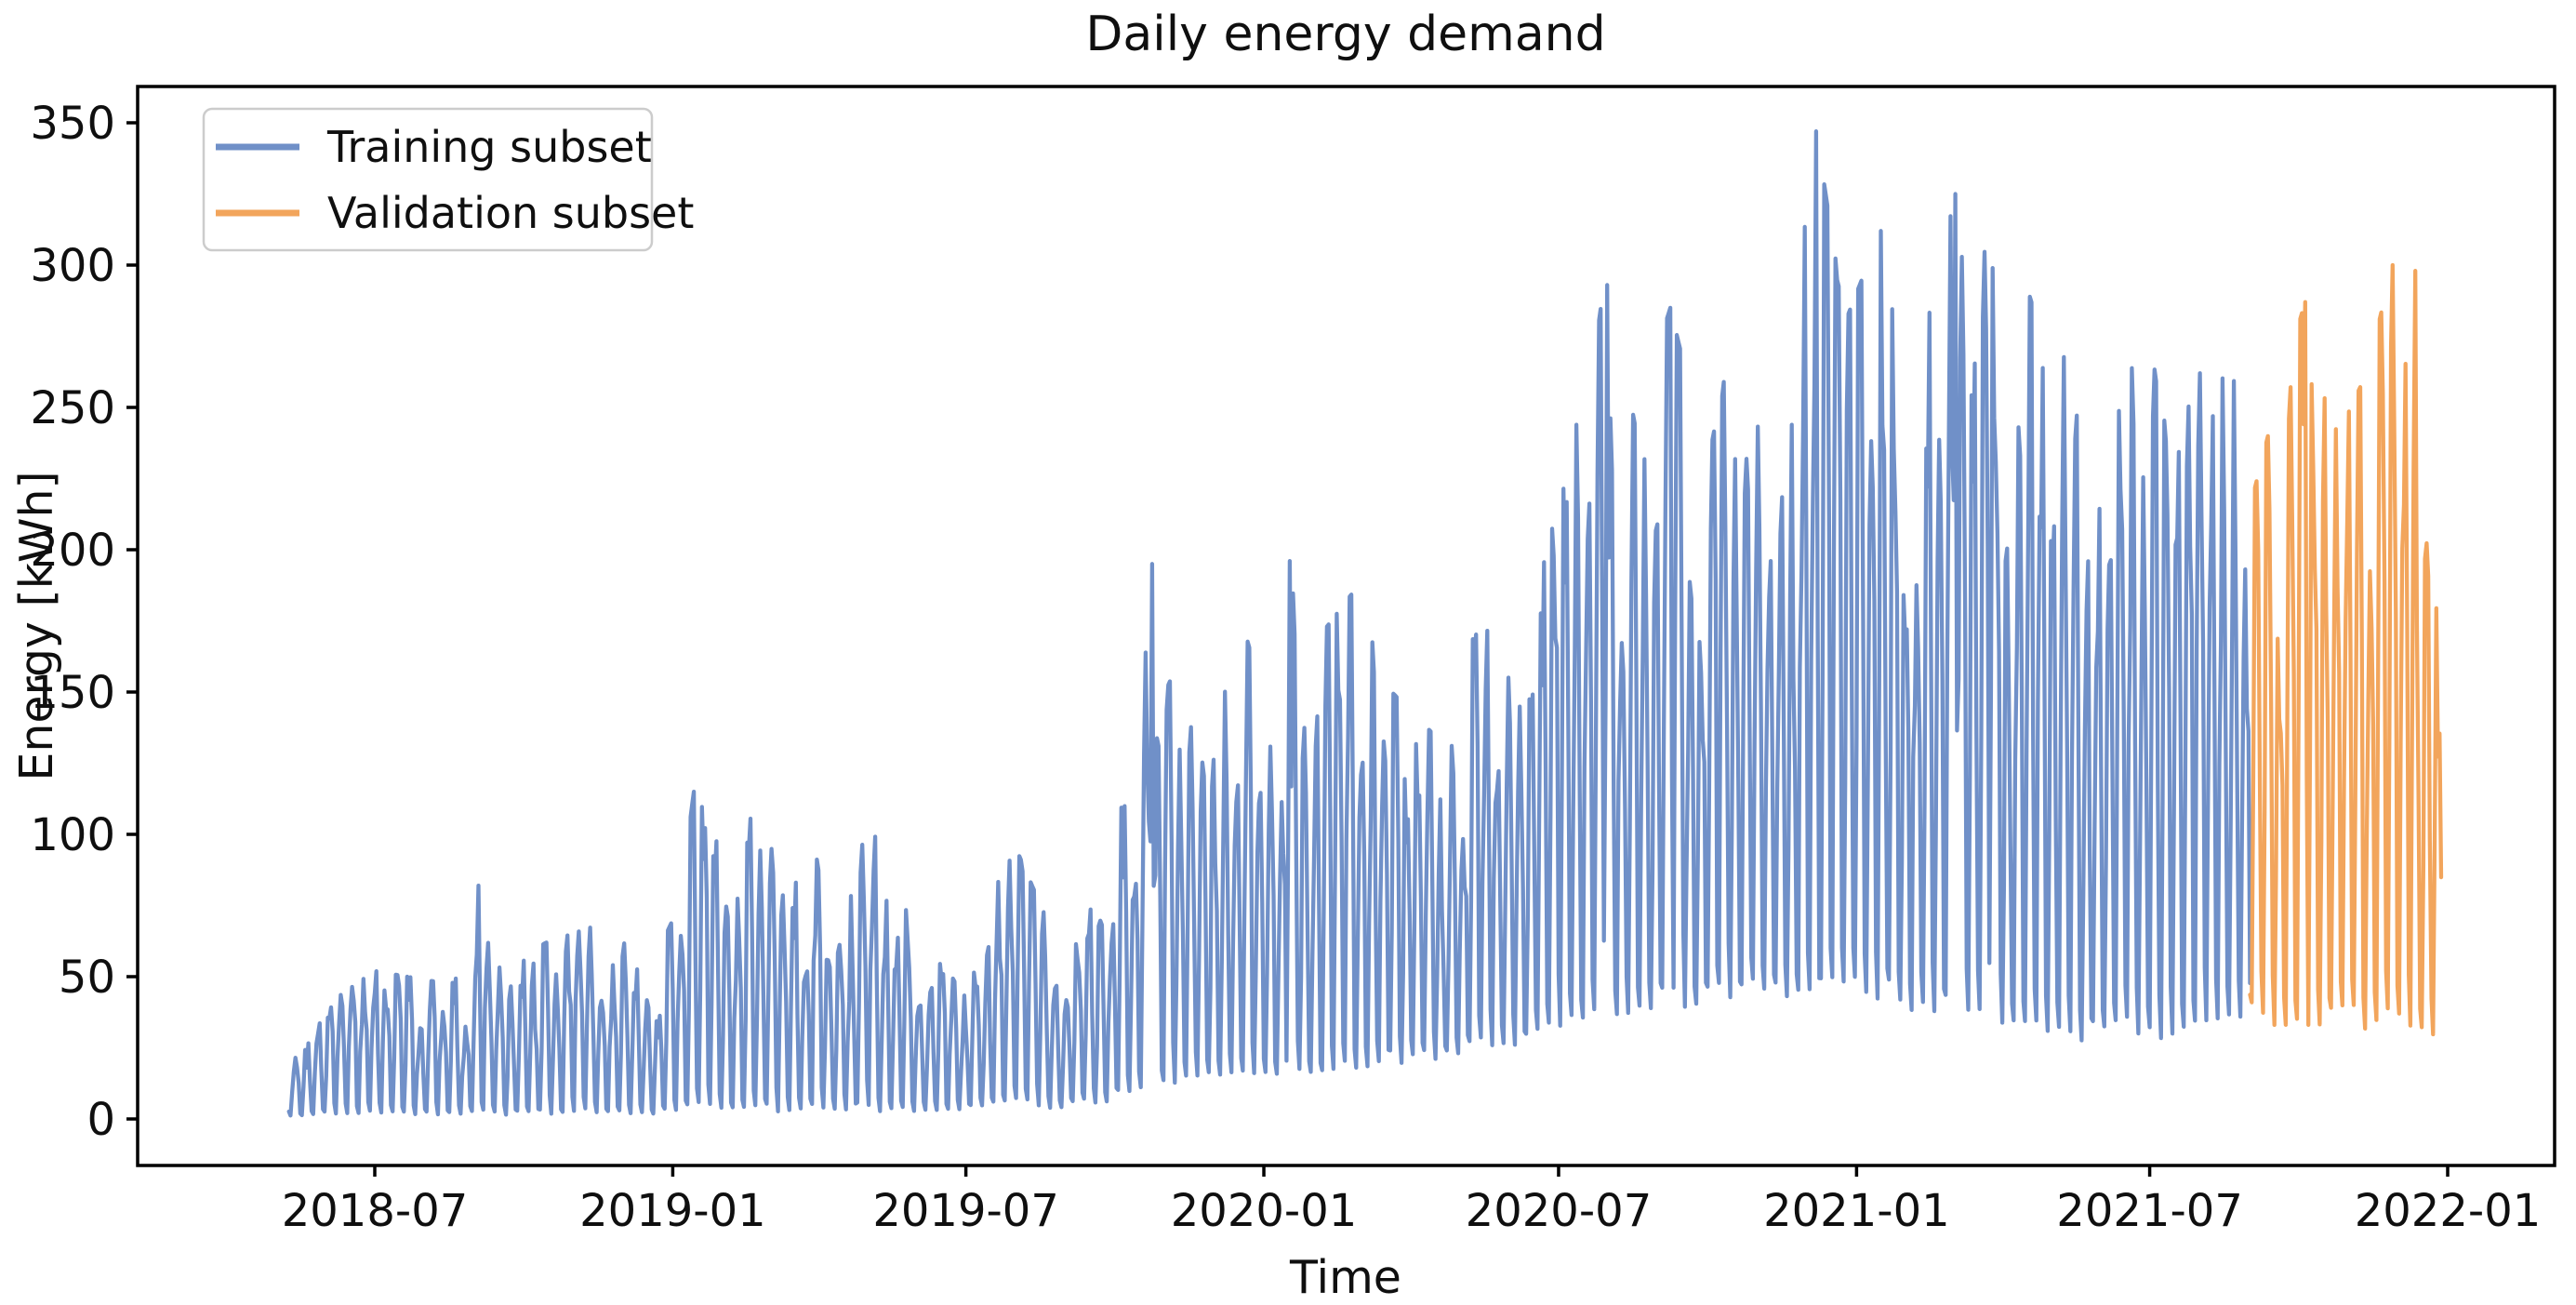  Describe the element at coordinates (1264, 1211) in the screenshot. I see `x-tick-label: 2020-01` at that location.